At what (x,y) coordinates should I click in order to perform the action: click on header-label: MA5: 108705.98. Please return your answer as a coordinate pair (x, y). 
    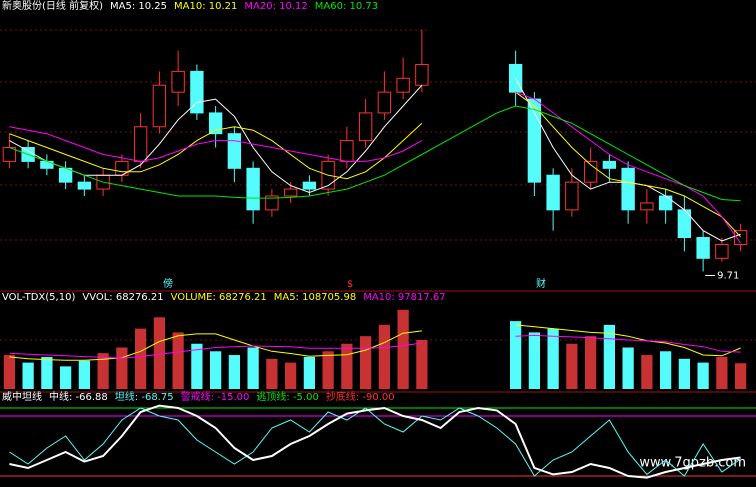
    Looking at the image, I should click on (315, 297).